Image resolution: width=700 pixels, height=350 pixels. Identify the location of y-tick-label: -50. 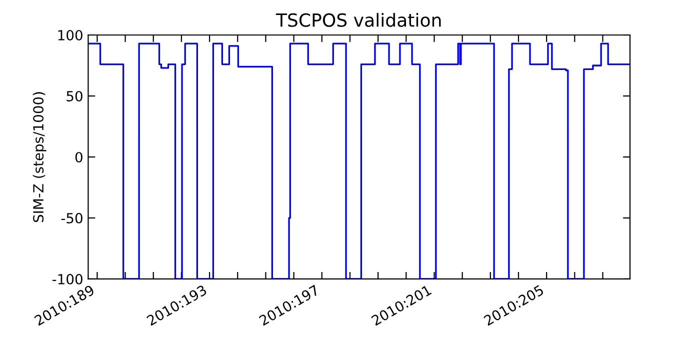
(71, 218).